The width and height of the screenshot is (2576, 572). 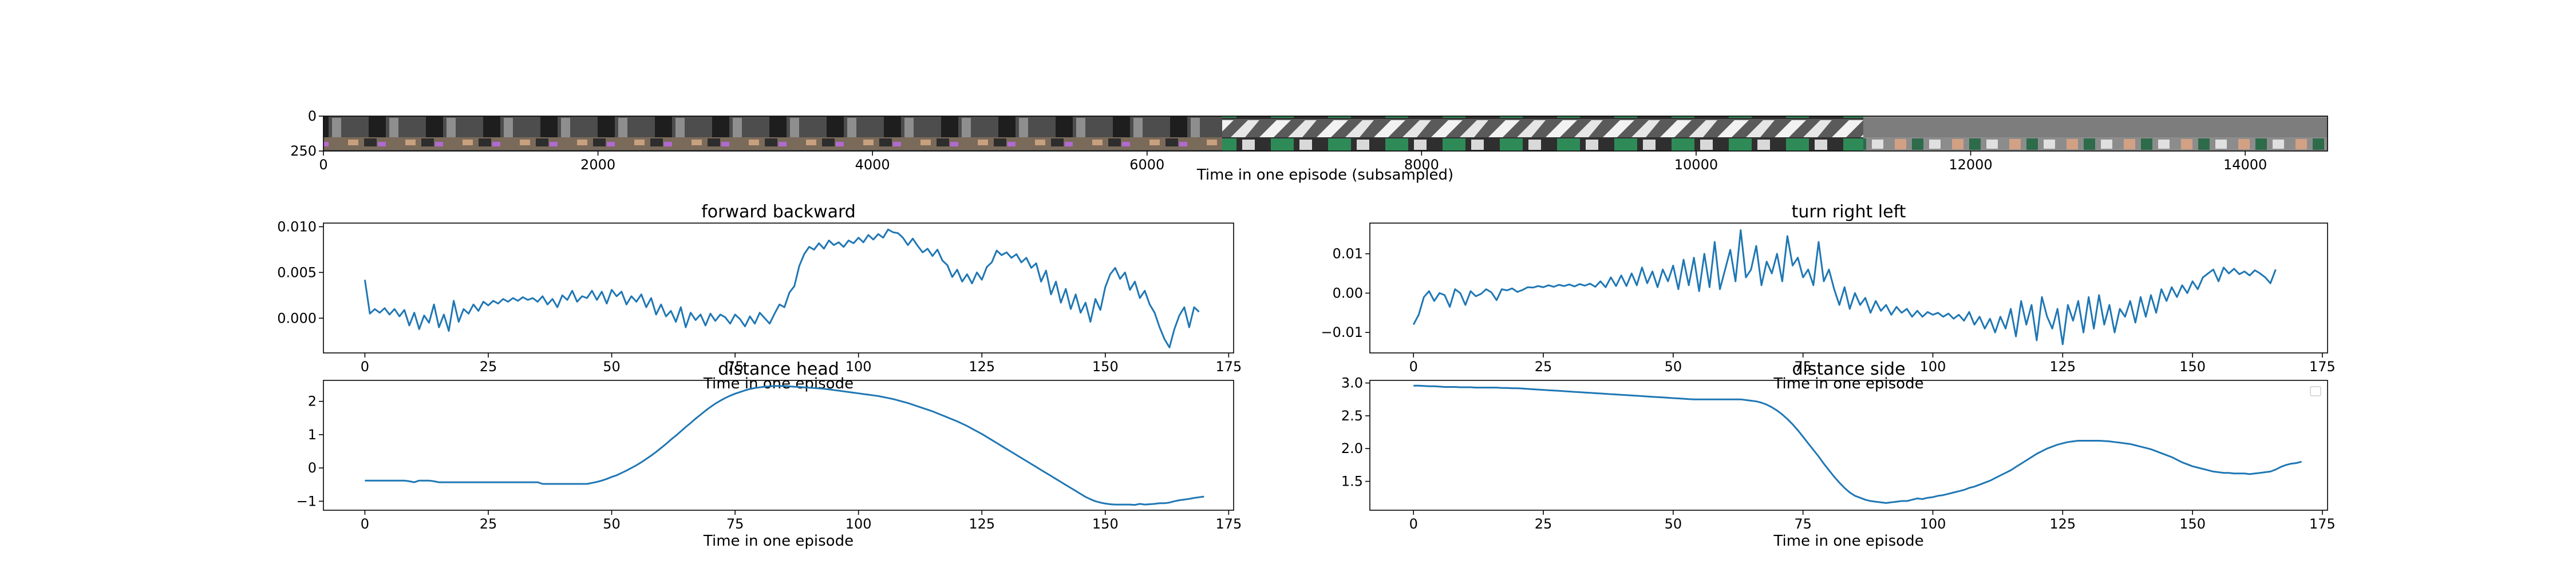 I want to click on y-tick-label: 2.5, so click(x=1352, y=416).